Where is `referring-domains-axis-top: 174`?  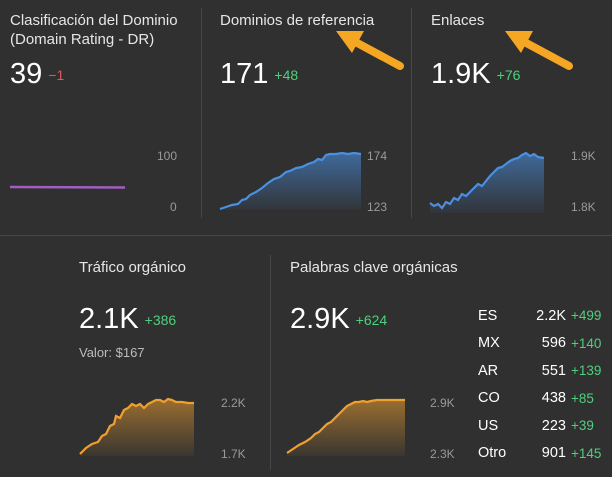
referring-domains-axis-top: 174 is located at coordinates (377, 156).